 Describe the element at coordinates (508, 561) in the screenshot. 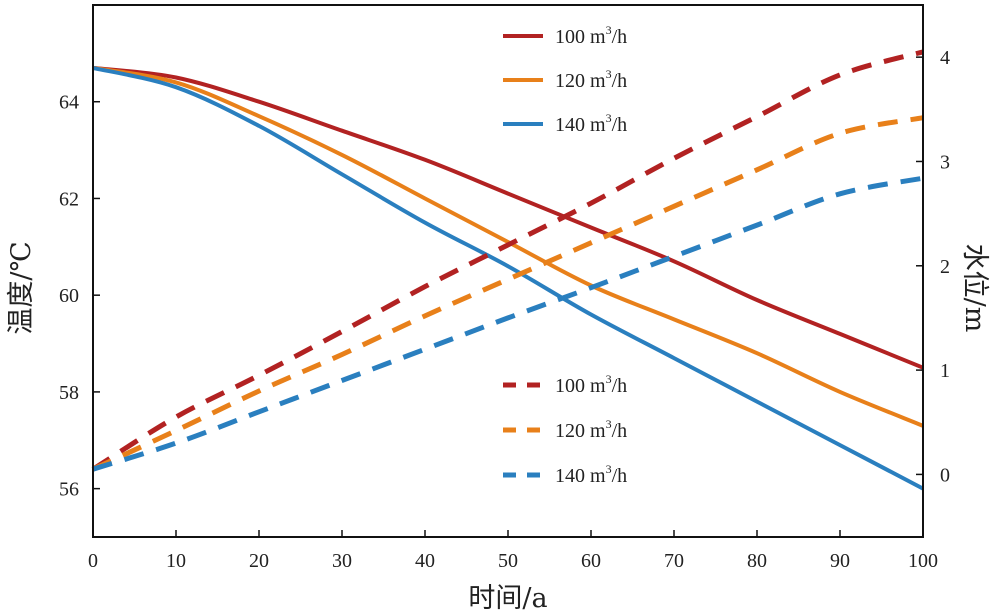

I see `x-tick-label: 50` at that location.